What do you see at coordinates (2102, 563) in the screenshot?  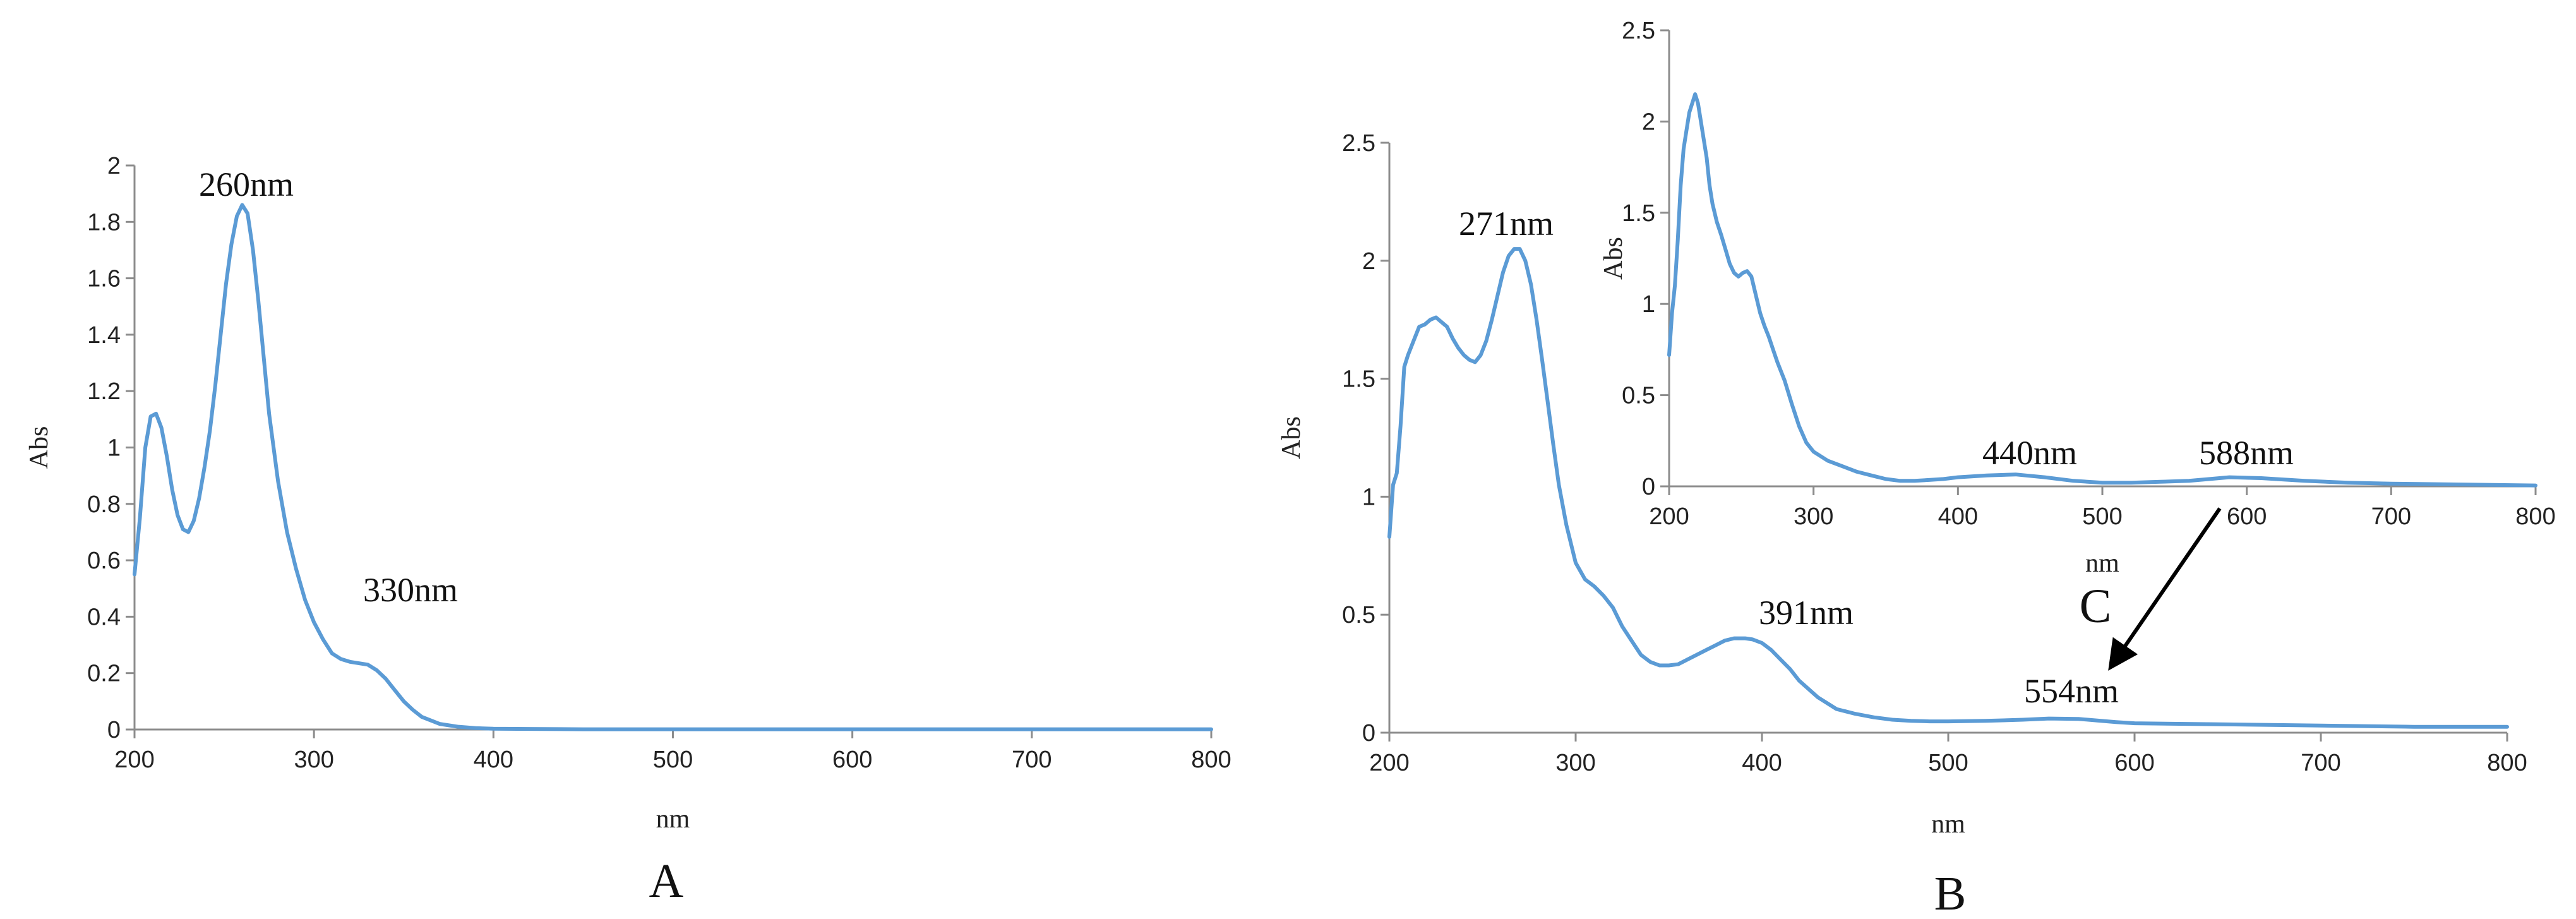 I see `x-axis-title-c: nm` at bounding box center [2102, 563].